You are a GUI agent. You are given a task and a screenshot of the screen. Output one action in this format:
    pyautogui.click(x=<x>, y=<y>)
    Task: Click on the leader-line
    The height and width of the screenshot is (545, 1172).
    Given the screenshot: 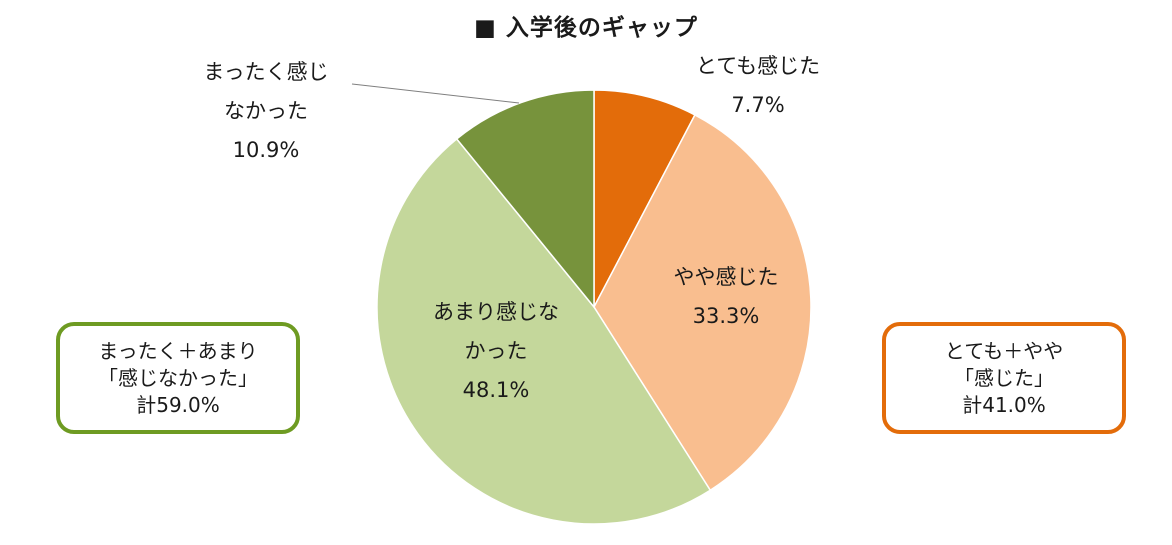 What is the action you would take?
    pyautogui.click(x=435, y=93)
    